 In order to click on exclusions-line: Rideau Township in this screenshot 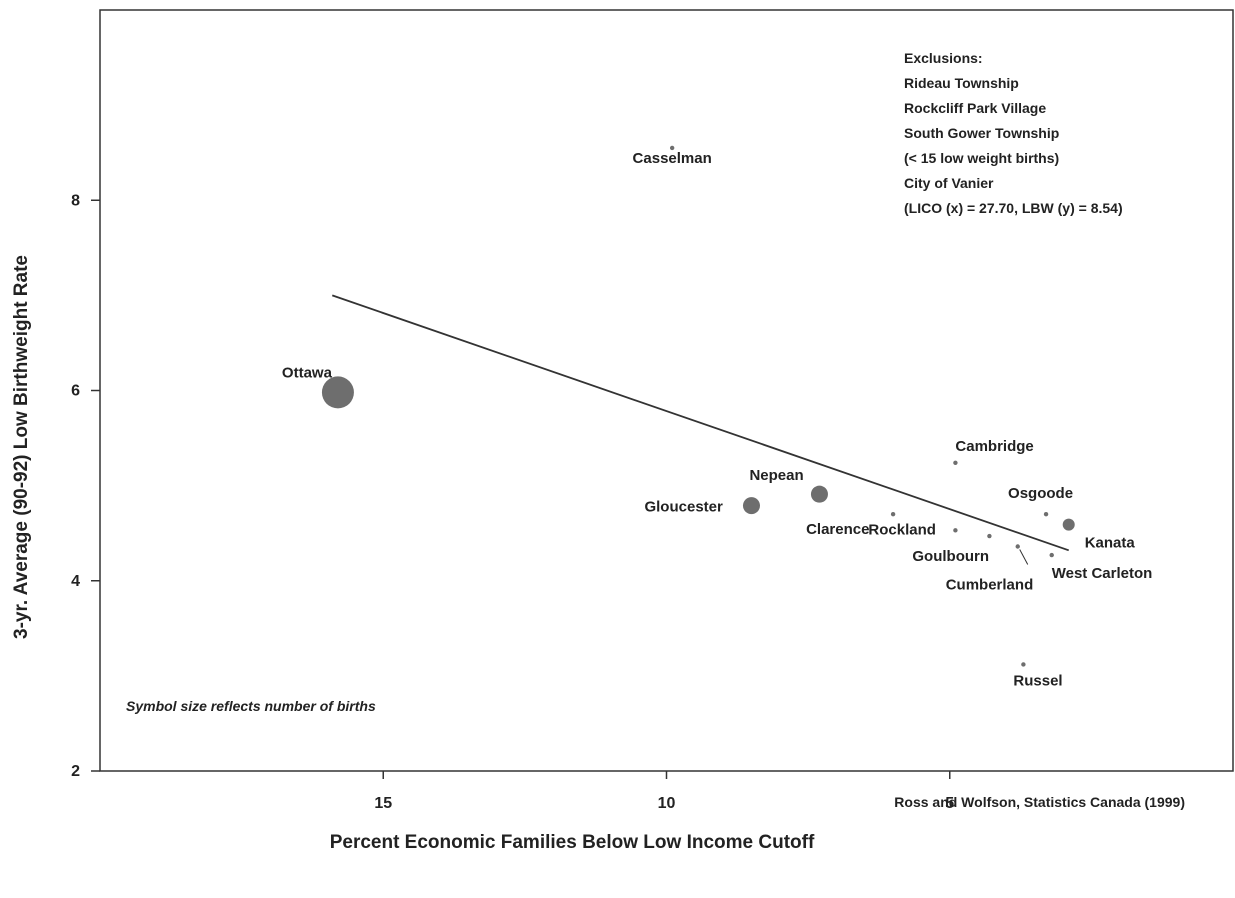, I will do `click(961, 83)`.